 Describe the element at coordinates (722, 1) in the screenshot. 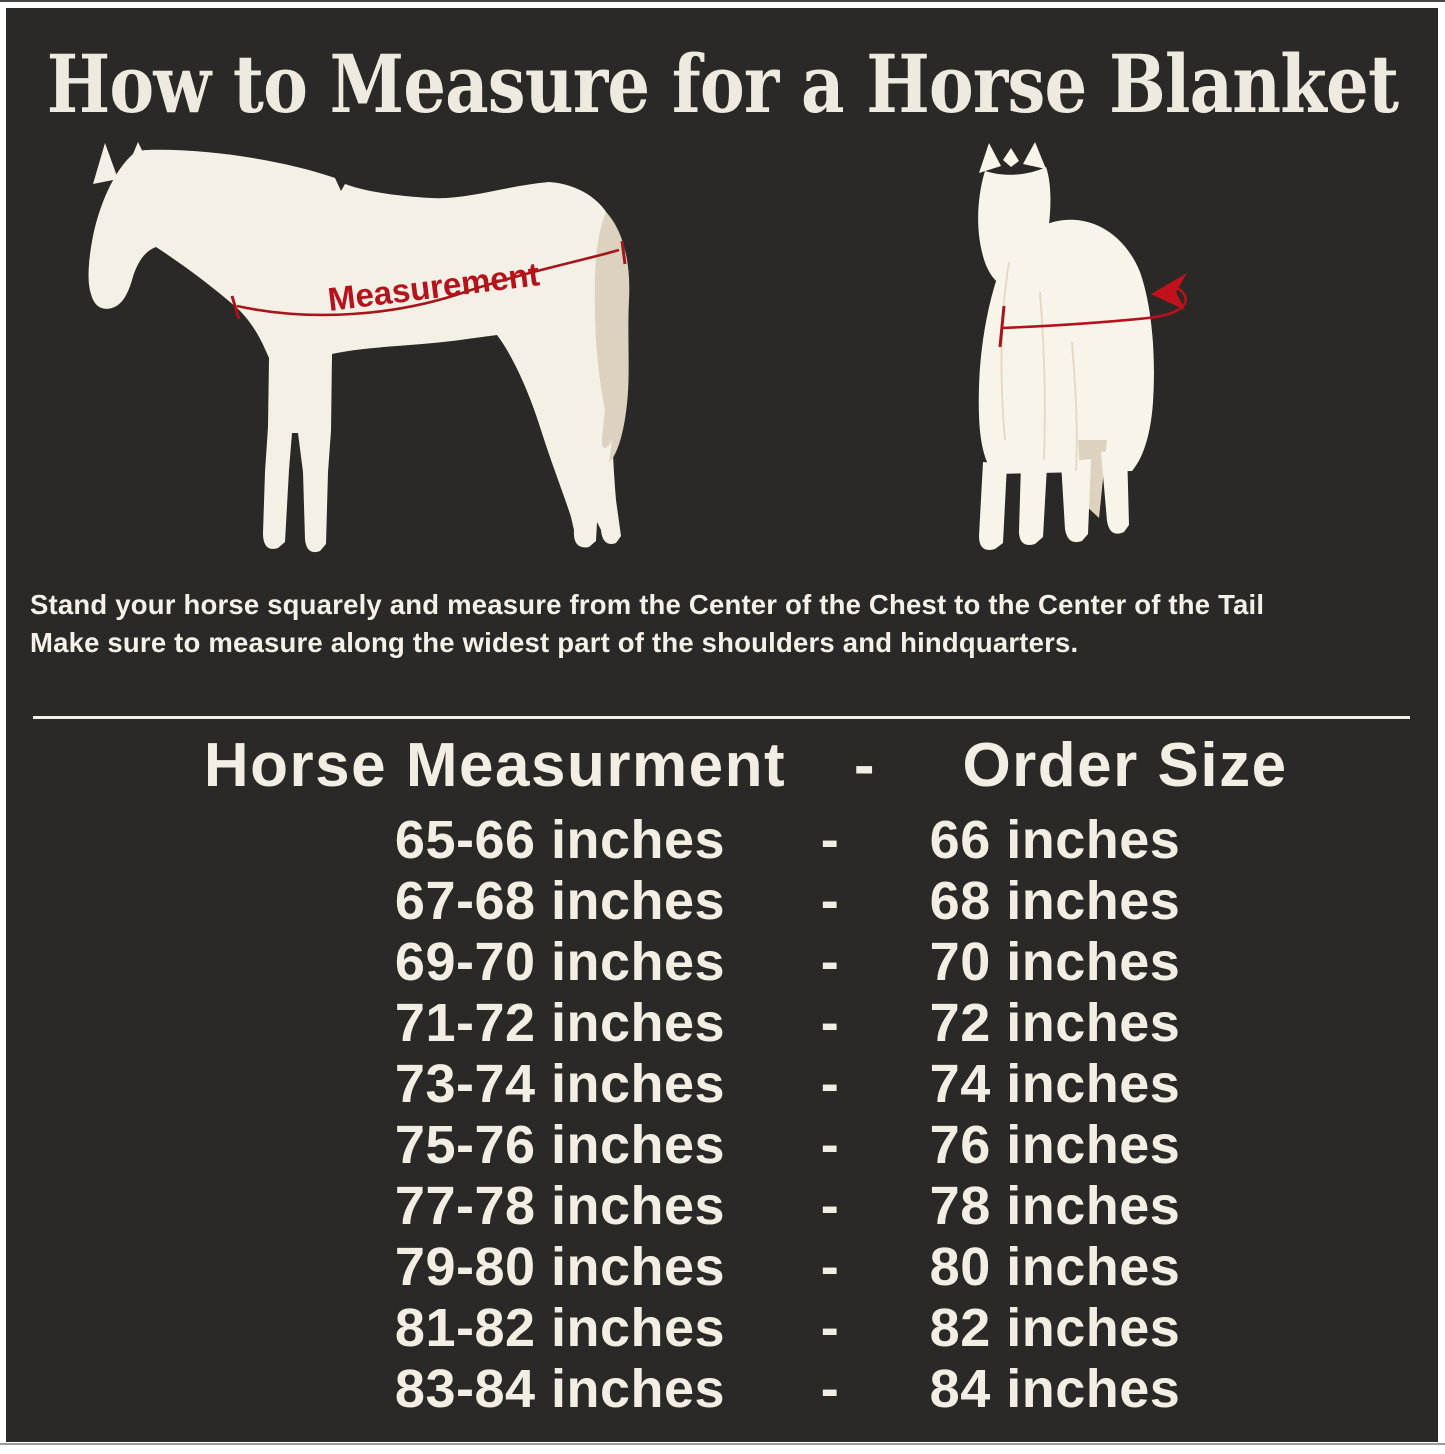

I see `top-hairline` at that location.